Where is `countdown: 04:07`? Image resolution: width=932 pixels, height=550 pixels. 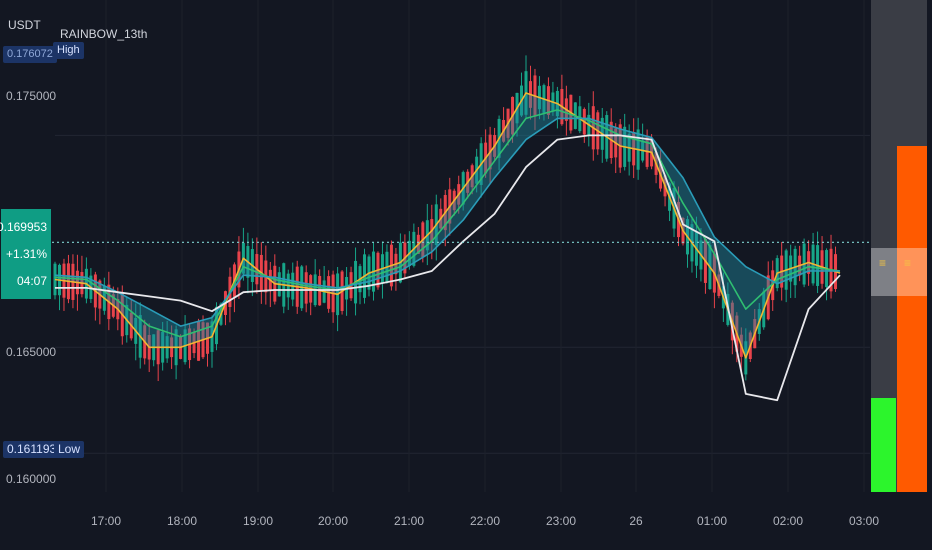
countdown: 04:07 is located at coordinates (31, 281).